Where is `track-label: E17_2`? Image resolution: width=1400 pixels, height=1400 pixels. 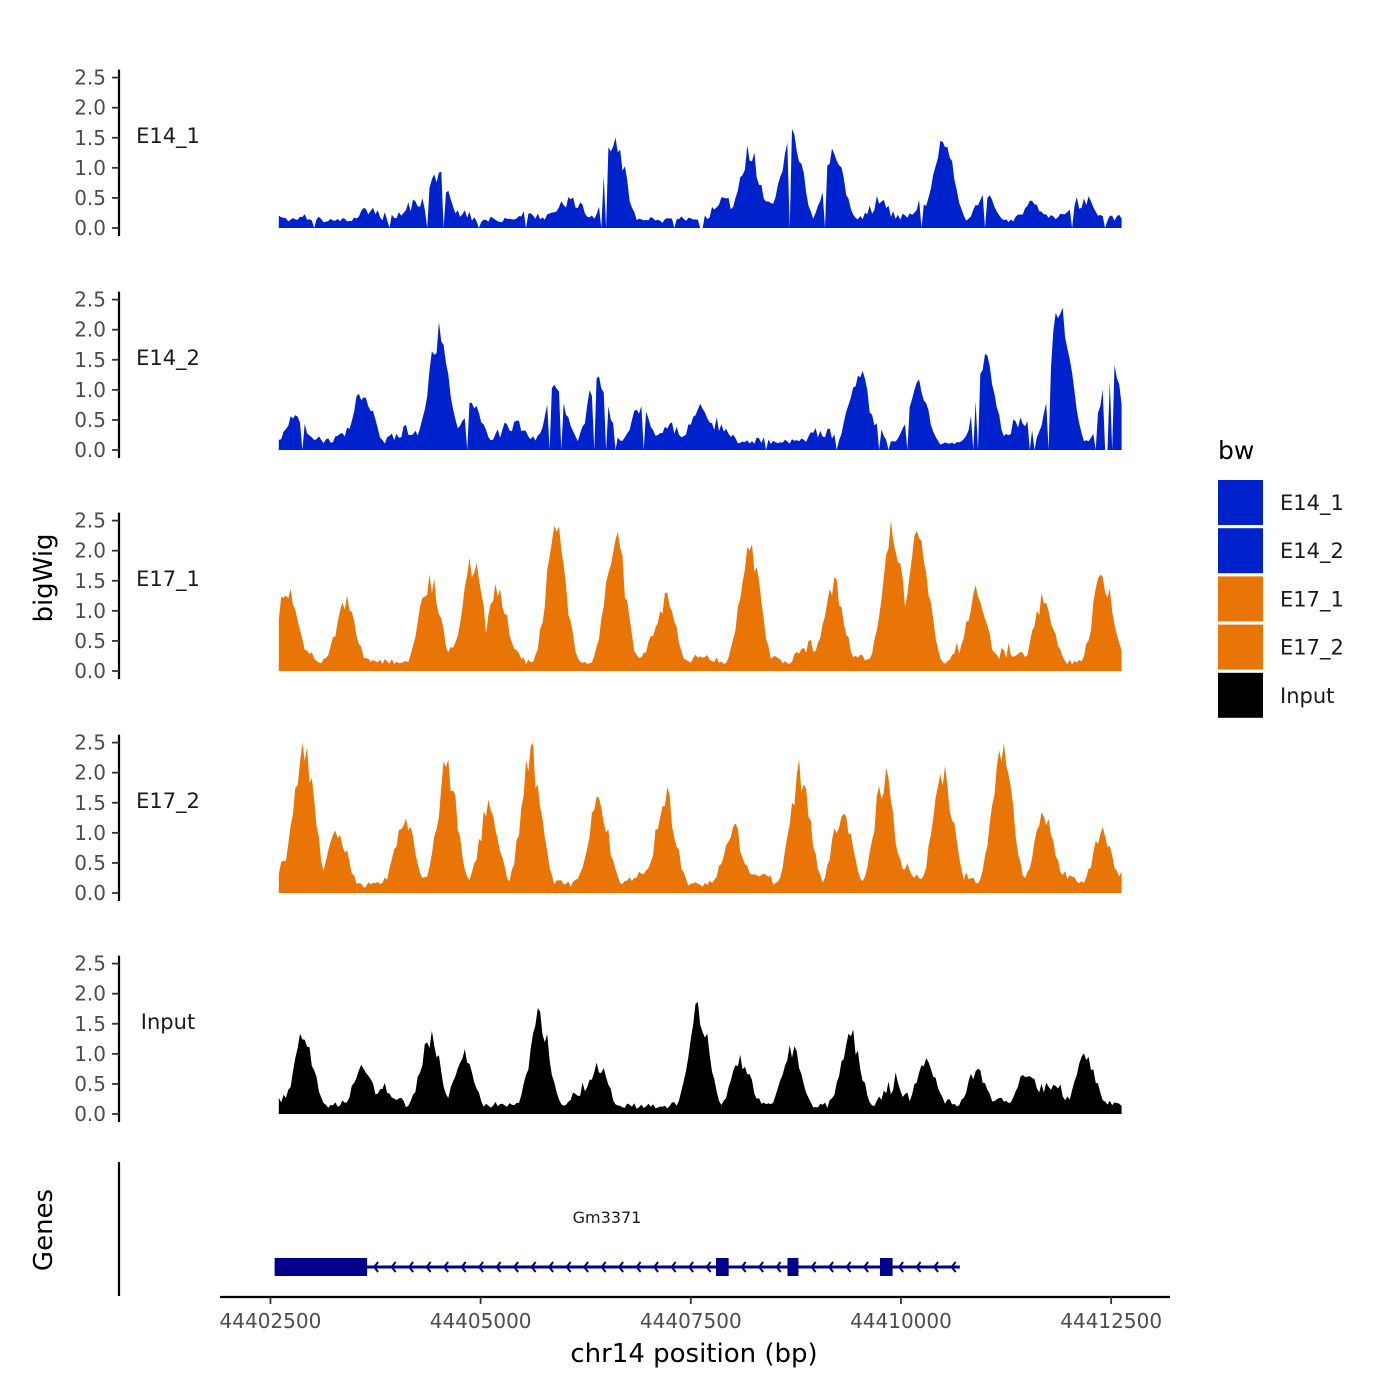
track-label: E17_2 is located at coordinates (168, 801).